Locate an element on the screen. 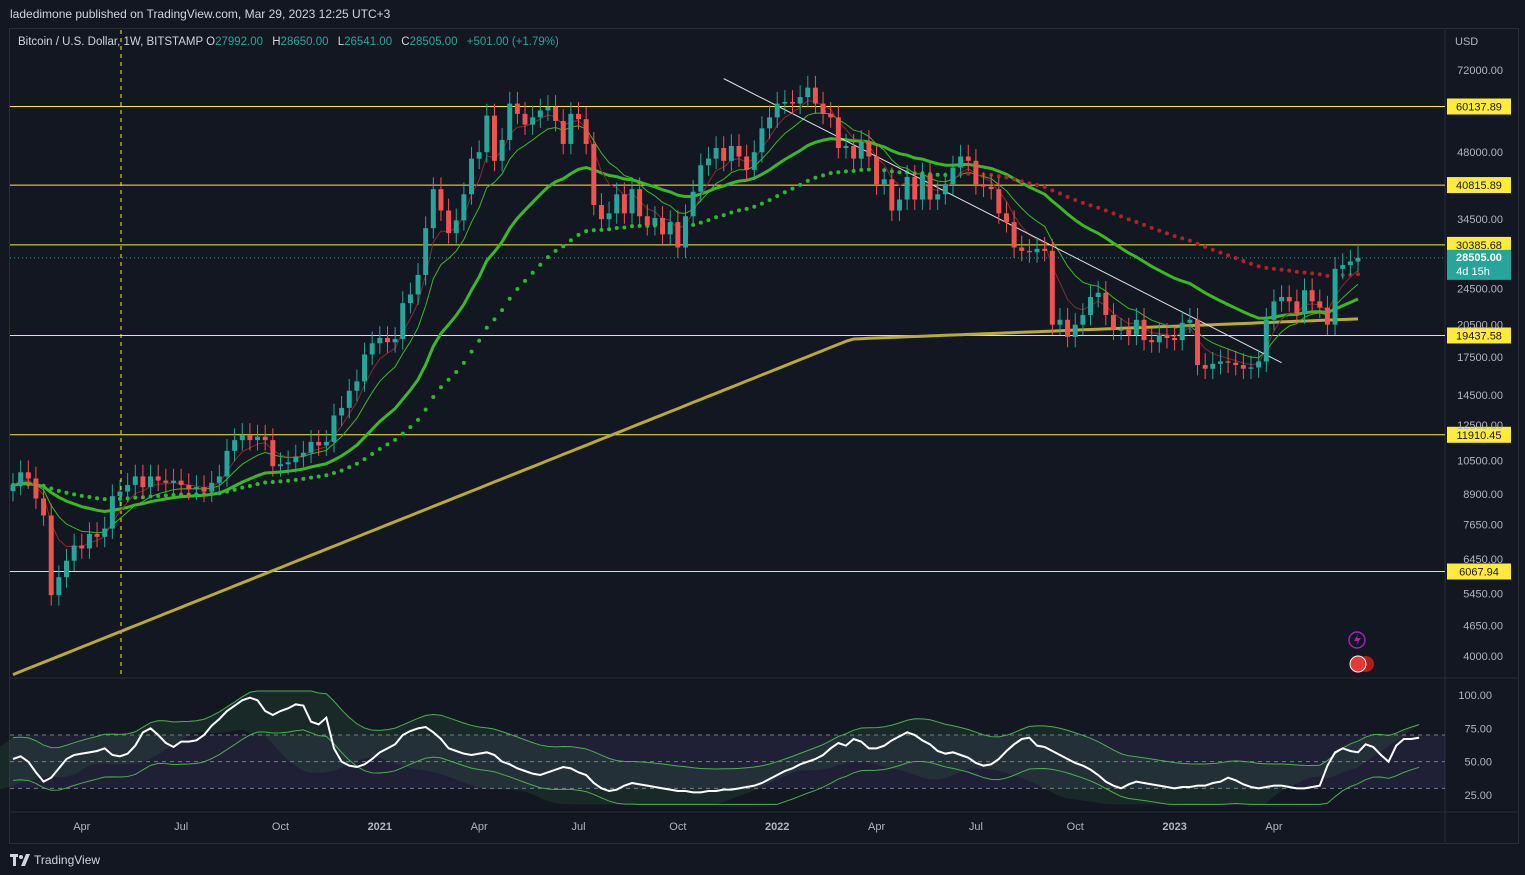  level-price-tag is located at coordinates (1479, 335).